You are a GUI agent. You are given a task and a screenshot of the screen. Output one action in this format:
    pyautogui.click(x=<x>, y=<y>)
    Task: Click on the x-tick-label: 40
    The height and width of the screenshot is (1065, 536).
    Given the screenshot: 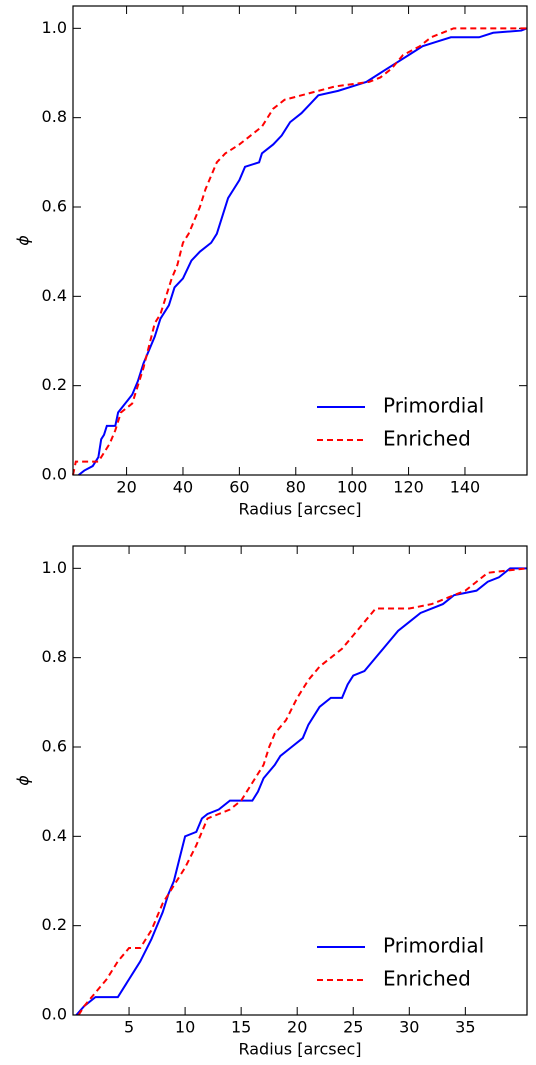 What is the action you would take?
    pyautogui.click(x=183, y=487)
    